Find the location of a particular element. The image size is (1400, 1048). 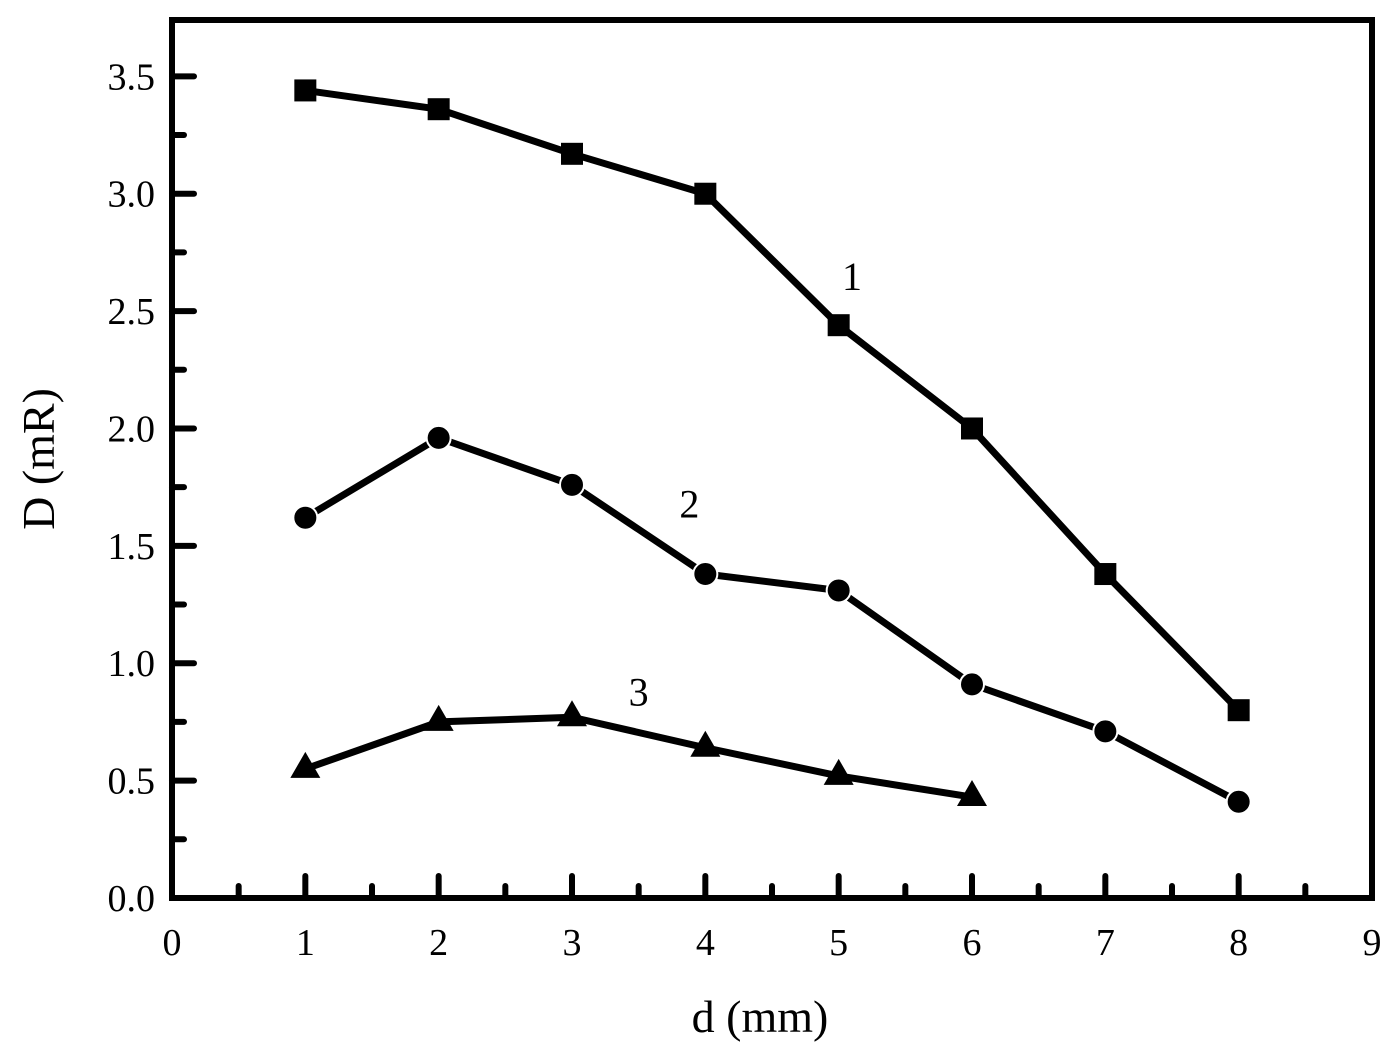

series-label-1: 1 is located at coordinates (852, 276).